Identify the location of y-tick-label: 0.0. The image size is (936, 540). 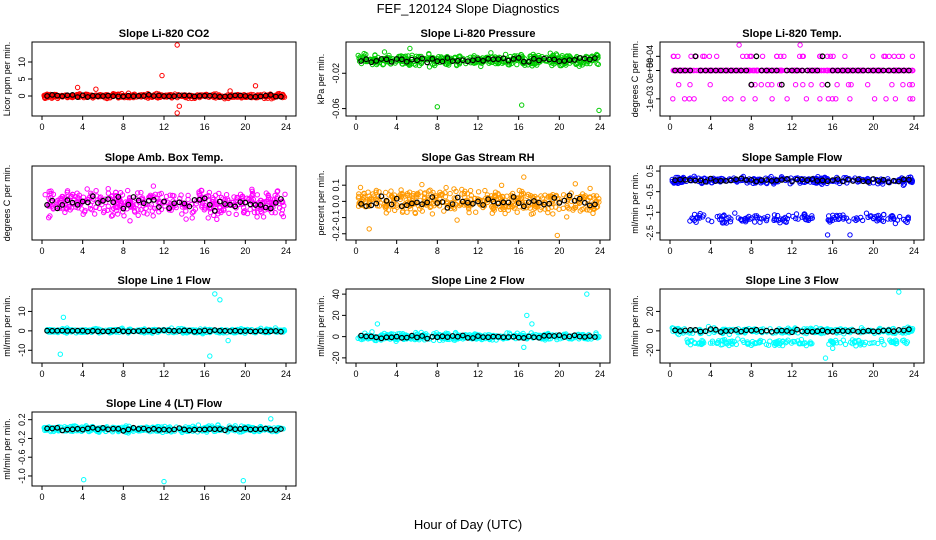
(336, 201).